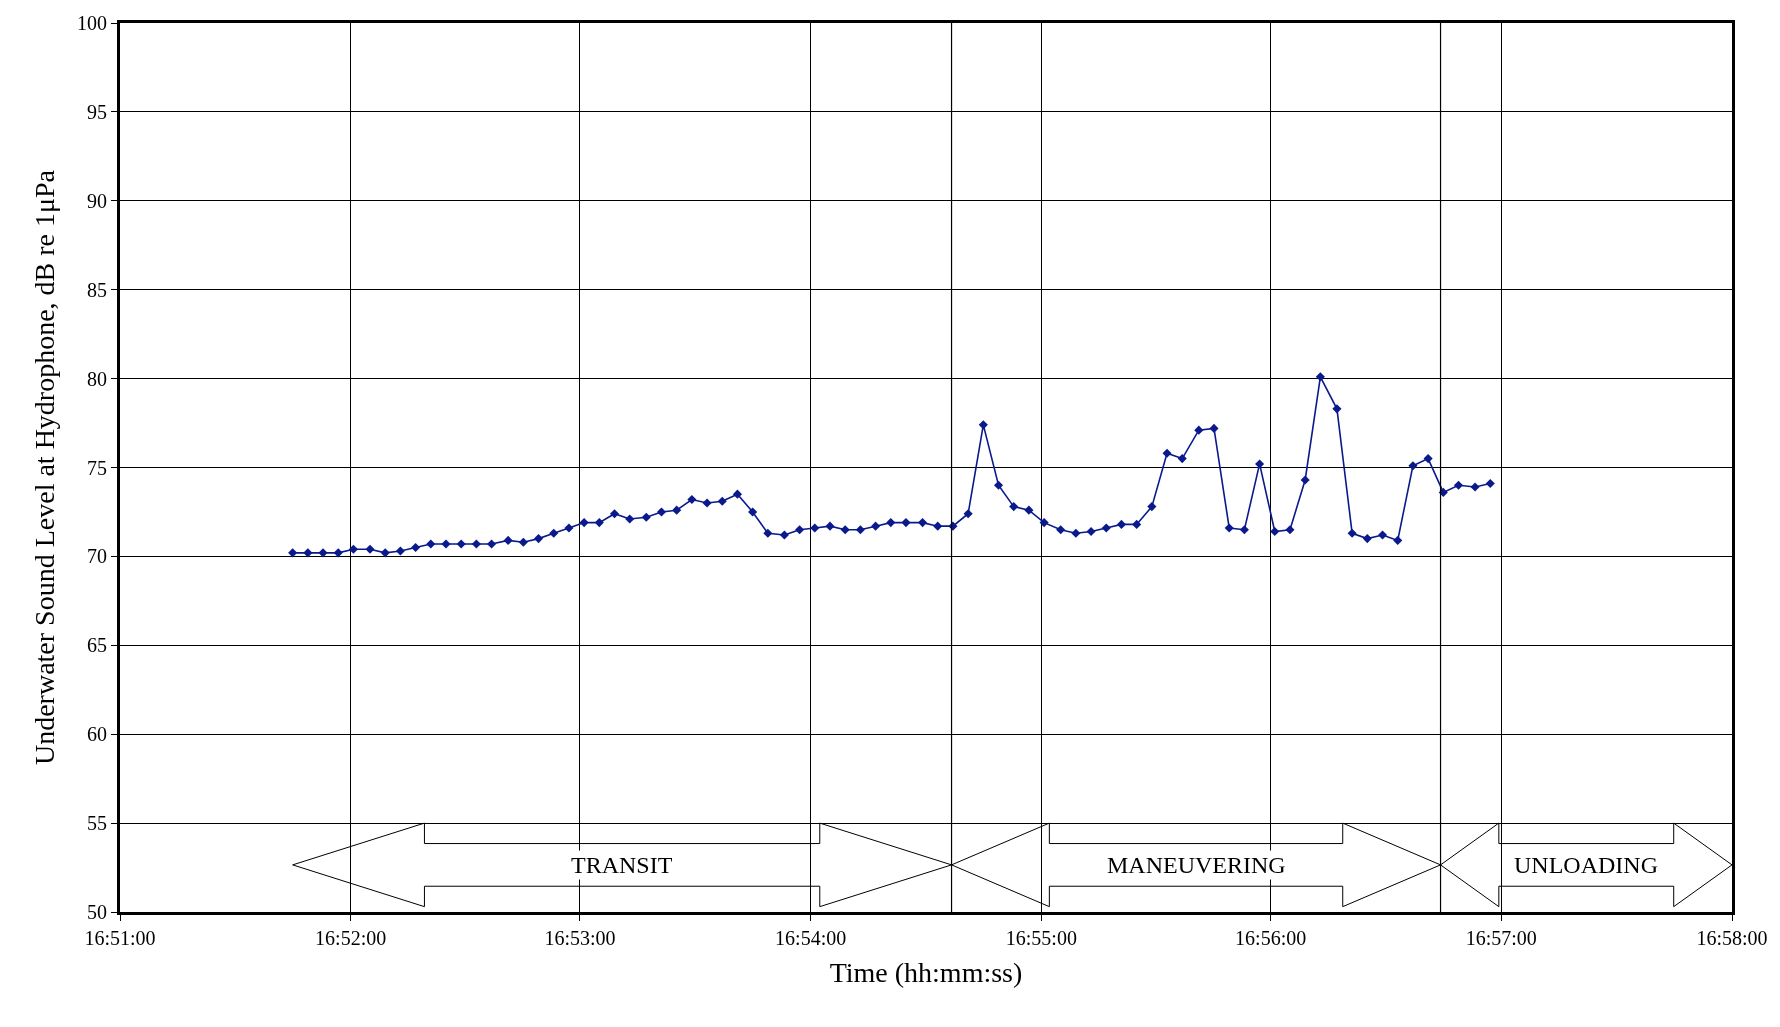 The height and width of the screenshot is (1027, 1780). I want to click on x-tick-label: 16:51:00, so click(120, 938).